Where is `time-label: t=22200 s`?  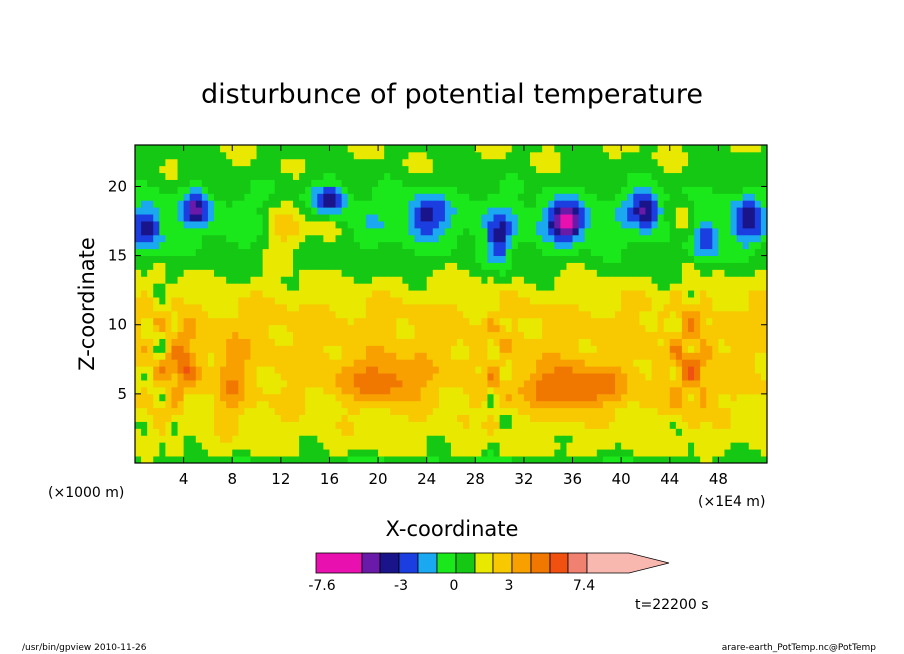
time-label: t=22200 s is located at coordinates (672, 605).